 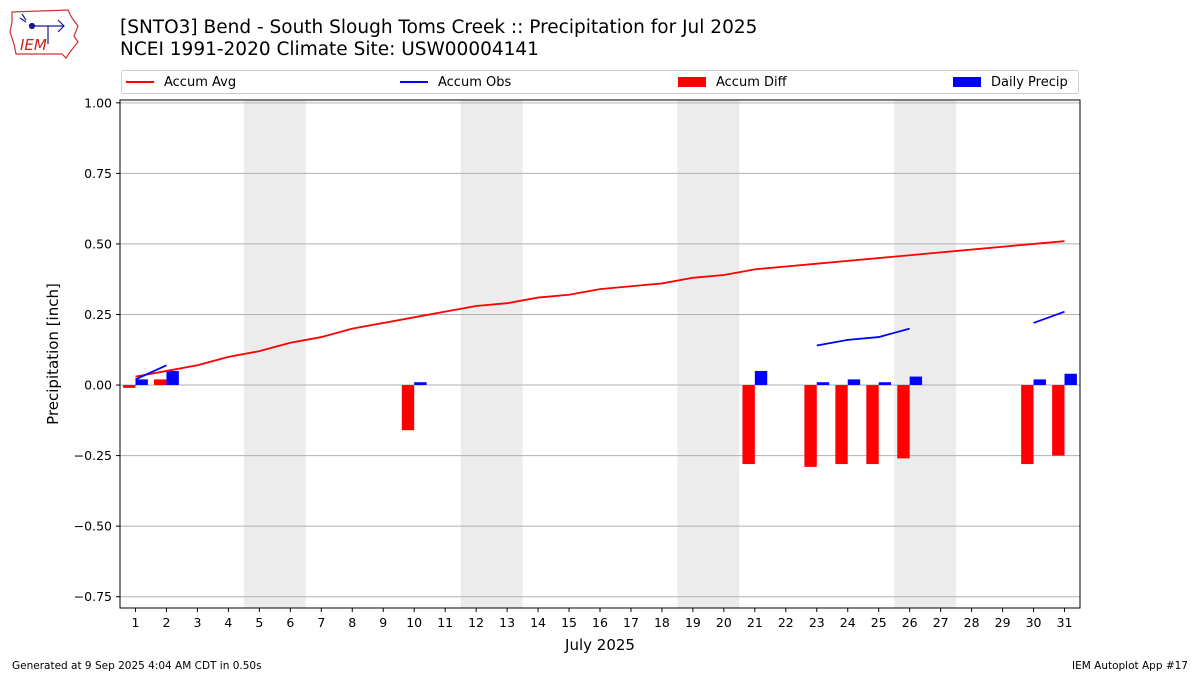 I want to click on y-tick-label: −0.50, so click(x=93, y=526).